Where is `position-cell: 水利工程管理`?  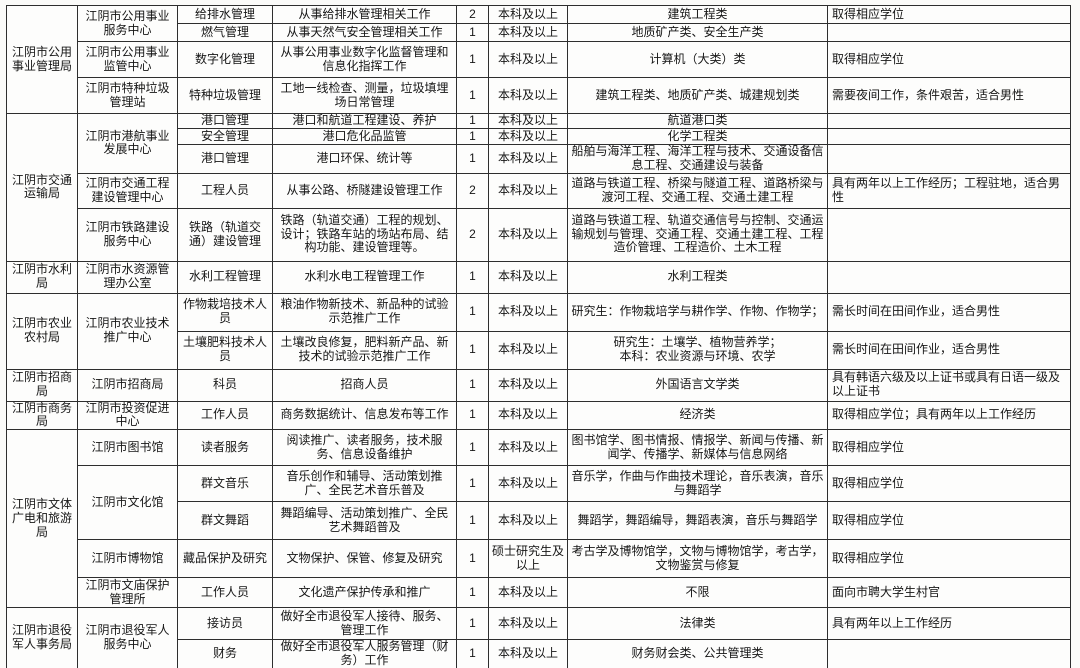 position-cell: 水利工程管理 is located at coordinates (225, 277).